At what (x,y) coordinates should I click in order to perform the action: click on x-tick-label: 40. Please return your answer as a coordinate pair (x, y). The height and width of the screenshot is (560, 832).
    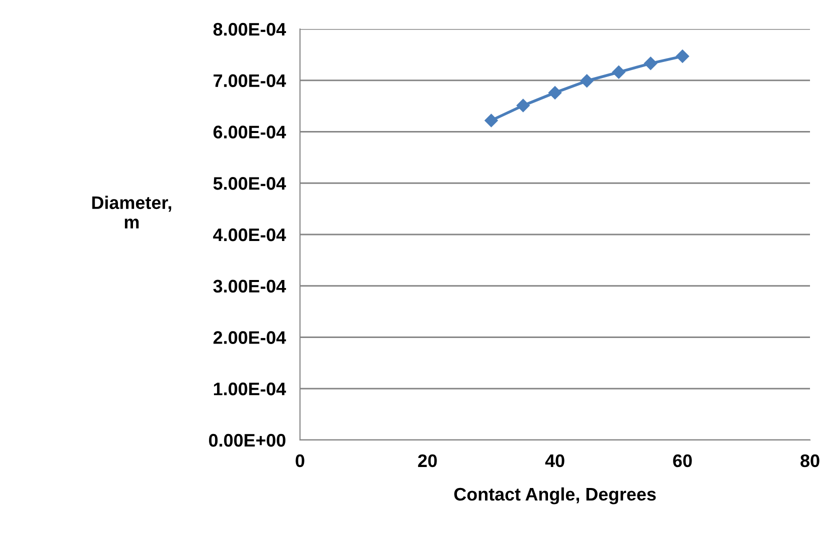
    Looking at the image, I should click on (554, 461).